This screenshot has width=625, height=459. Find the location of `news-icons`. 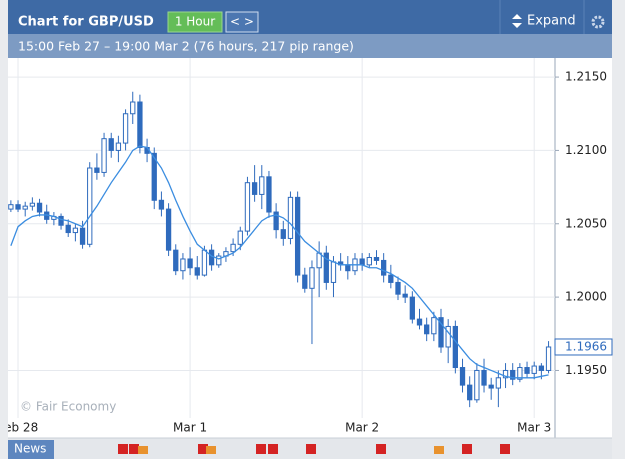

news-icons is located at coordinates (314, 449).